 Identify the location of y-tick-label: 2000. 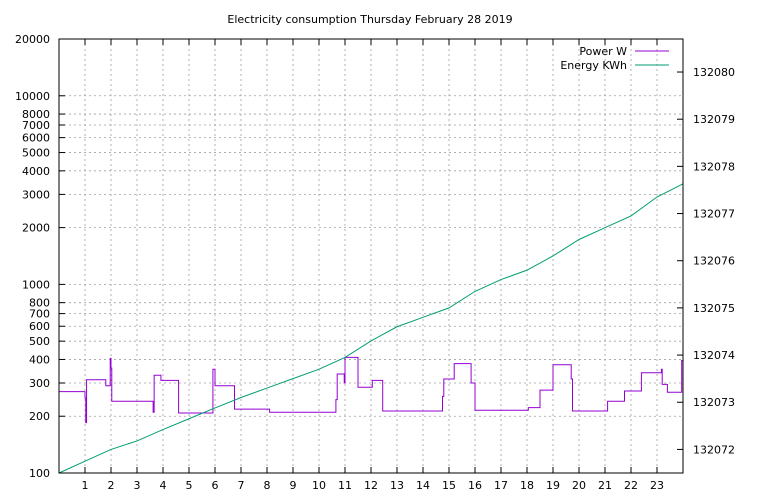
(36, 228).